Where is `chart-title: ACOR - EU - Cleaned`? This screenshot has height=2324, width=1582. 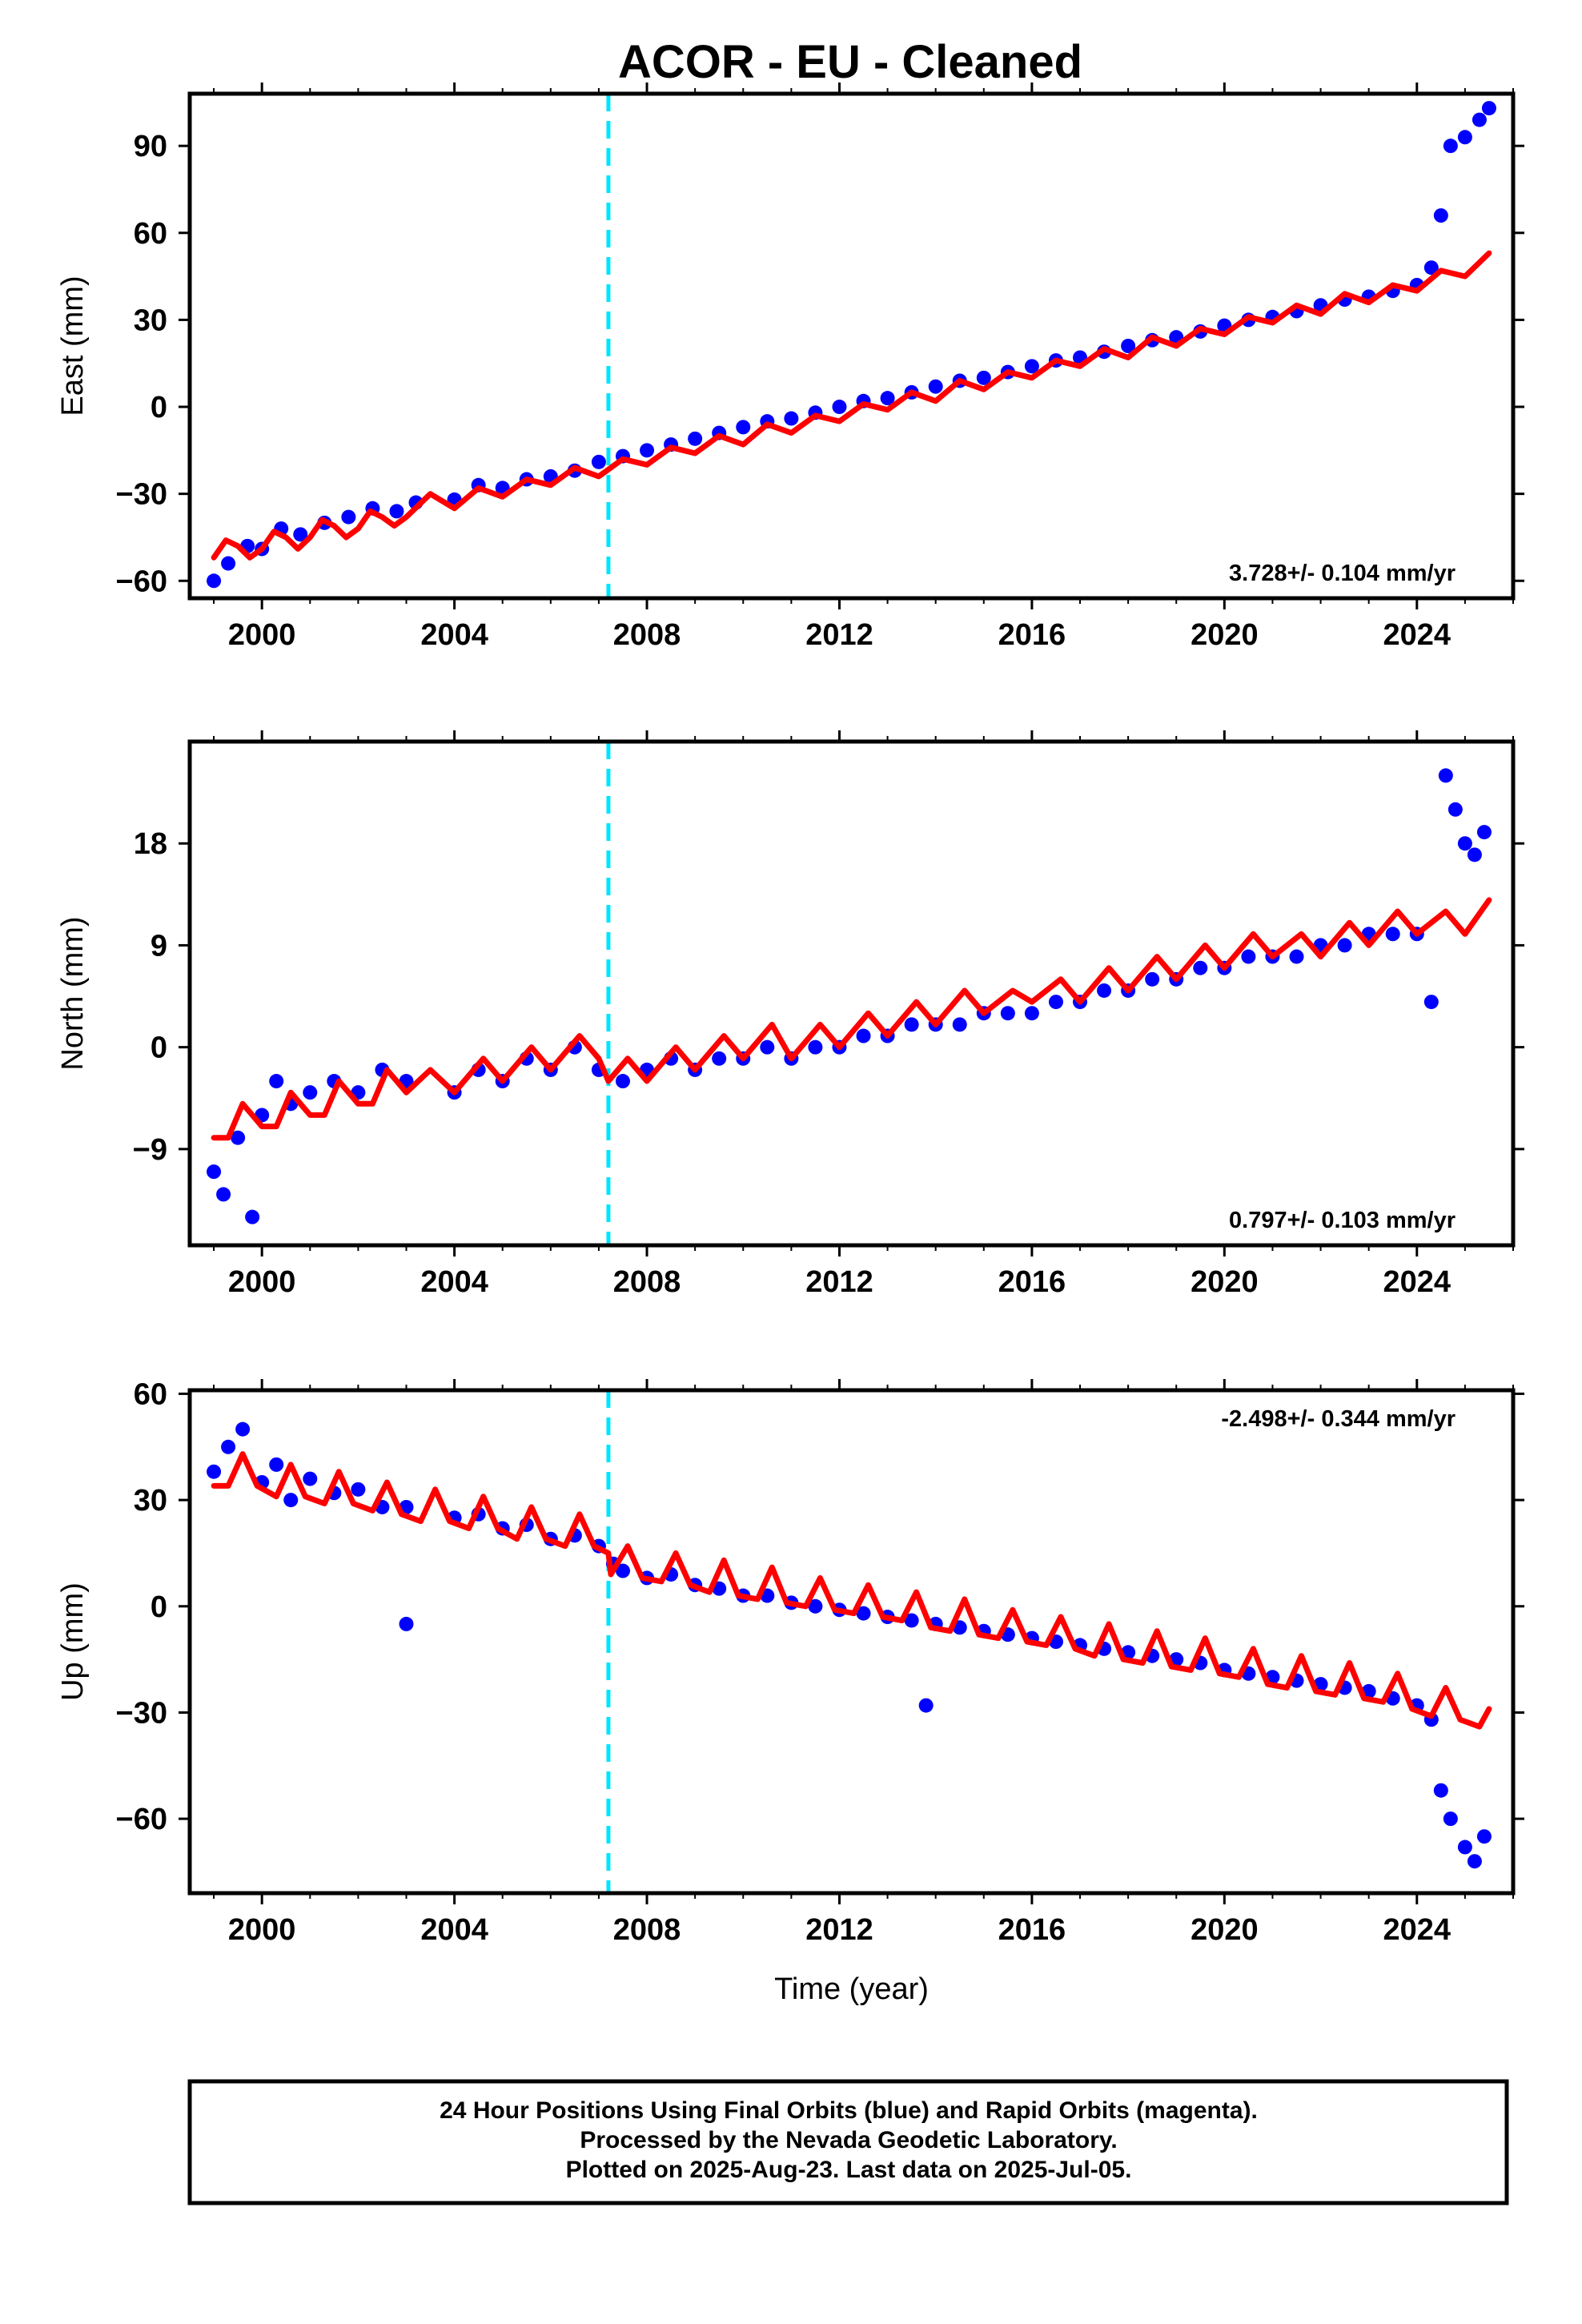 chart-title: ACOR - EU - Cleaned is located at coordinates (850, 62).